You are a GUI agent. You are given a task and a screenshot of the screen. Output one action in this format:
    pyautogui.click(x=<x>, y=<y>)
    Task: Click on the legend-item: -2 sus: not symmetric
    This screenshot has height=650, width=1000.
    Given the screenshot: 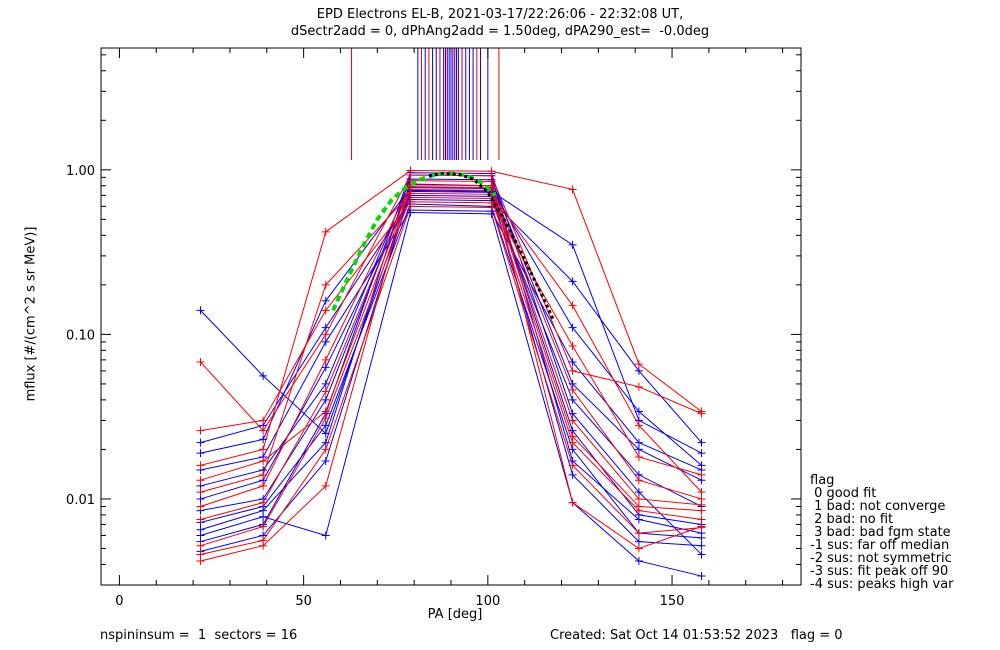 What is the action you would take?
    pyautogui.click(x=881, y=558)
    